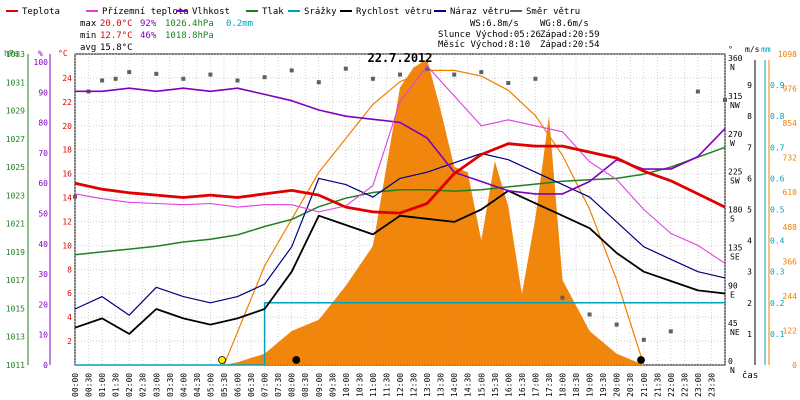 The height and width of the screenshot is (400, 800). I want to click on x-tick: 22:00, so click(671, 385).